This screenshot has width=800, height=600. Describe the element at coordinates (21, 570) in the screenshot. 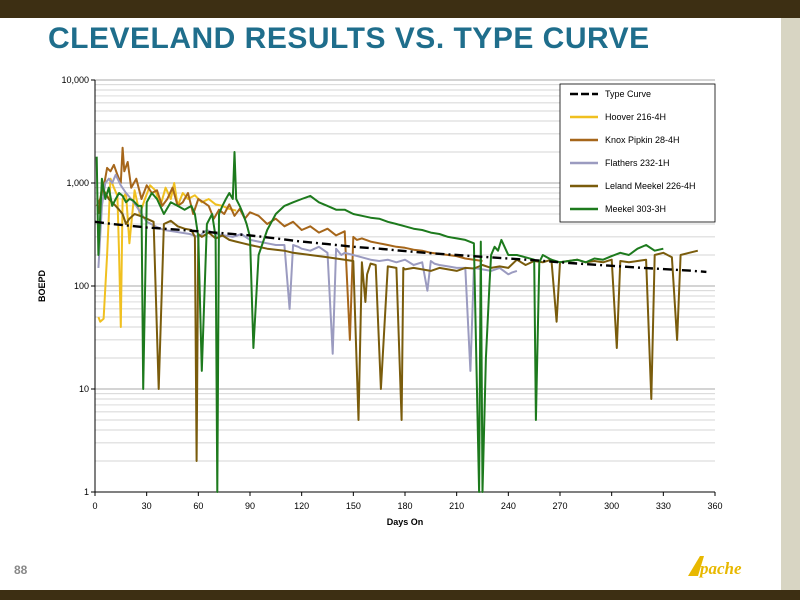

I see `page-number: 88` at that location.